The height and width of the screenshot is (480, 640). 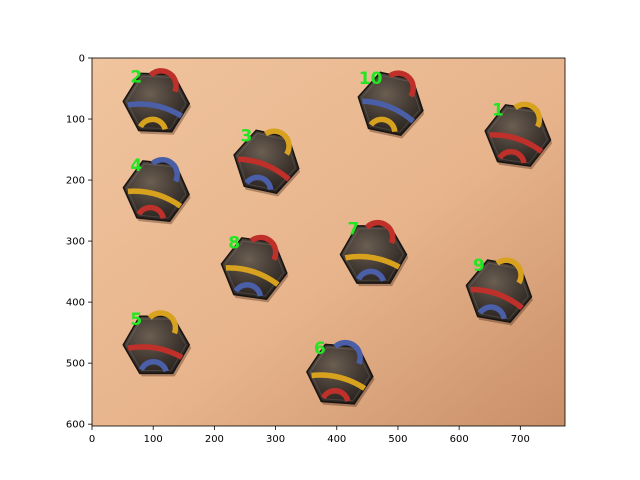 I want to click on y-tick-label: 300, so click(x=75, y=242).